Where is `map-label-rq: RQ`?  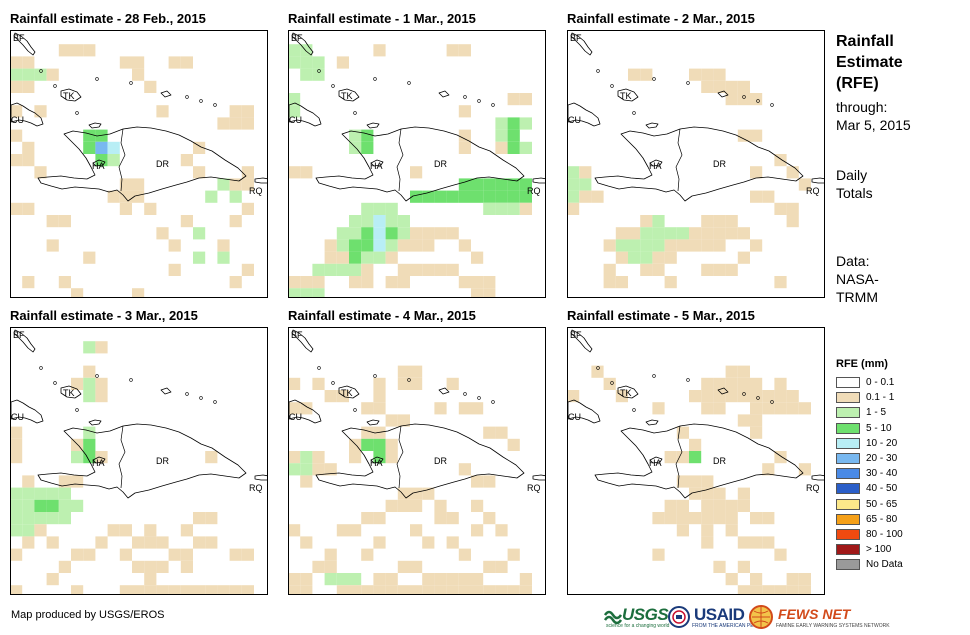
map-label-rq: RQ is located at coordinates (534, 191).